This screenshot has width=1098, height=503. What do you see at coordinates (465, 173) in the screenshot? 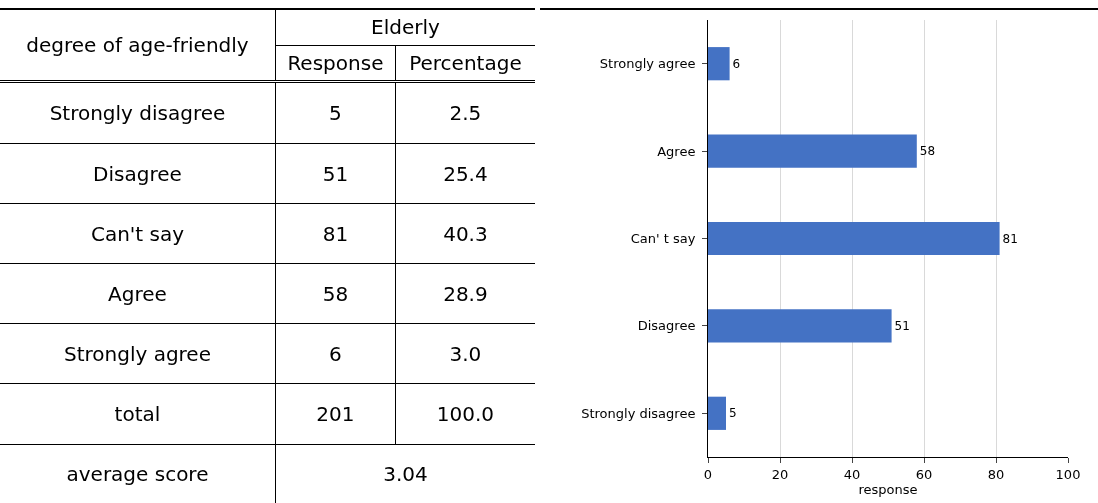
I see `data-label: 25.4` at bounding box center [465, 173].